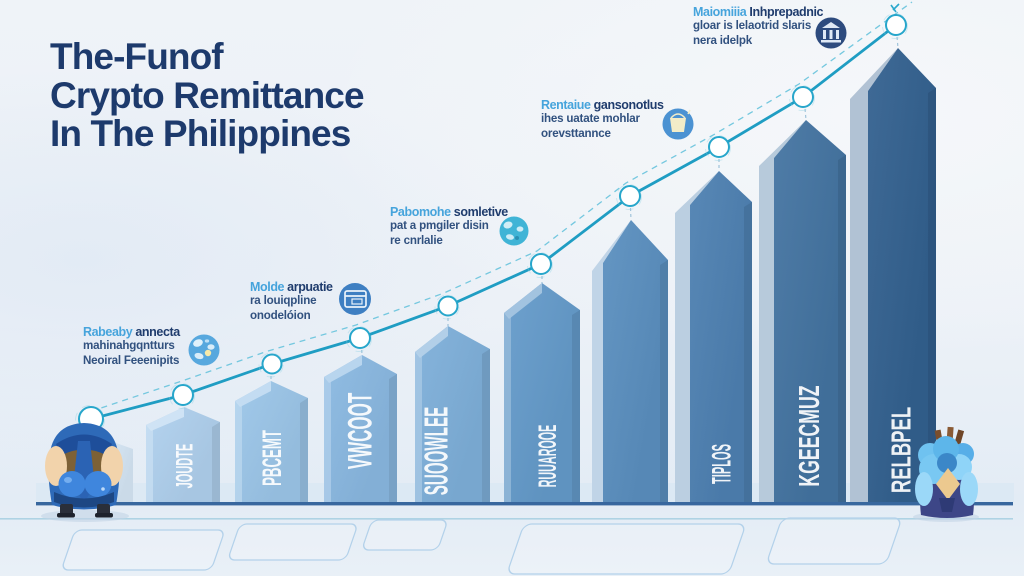 This screenshot has width=1024, height=576. I want to click on svg-text: RELBPEL, so click(902, 450).